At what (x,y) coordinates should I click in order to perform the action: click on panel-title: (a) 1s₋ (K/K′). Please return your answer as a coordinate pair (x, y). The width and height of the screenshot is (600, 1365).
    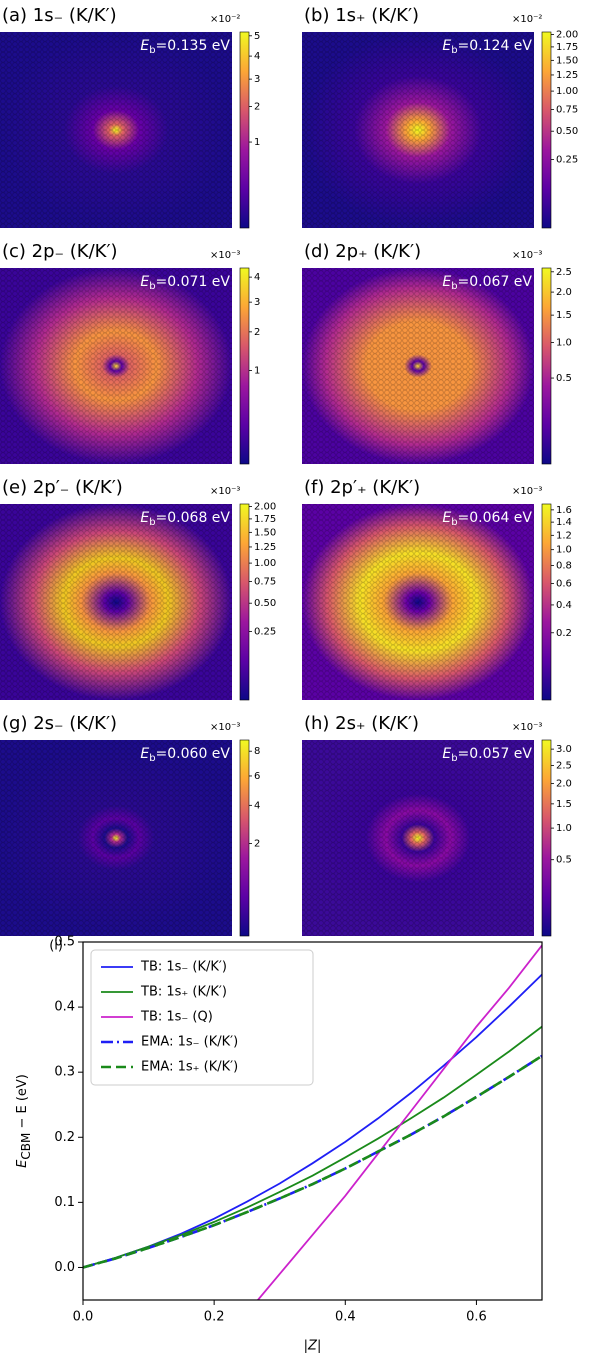
    Looking at the image, I should click on (59, 15).